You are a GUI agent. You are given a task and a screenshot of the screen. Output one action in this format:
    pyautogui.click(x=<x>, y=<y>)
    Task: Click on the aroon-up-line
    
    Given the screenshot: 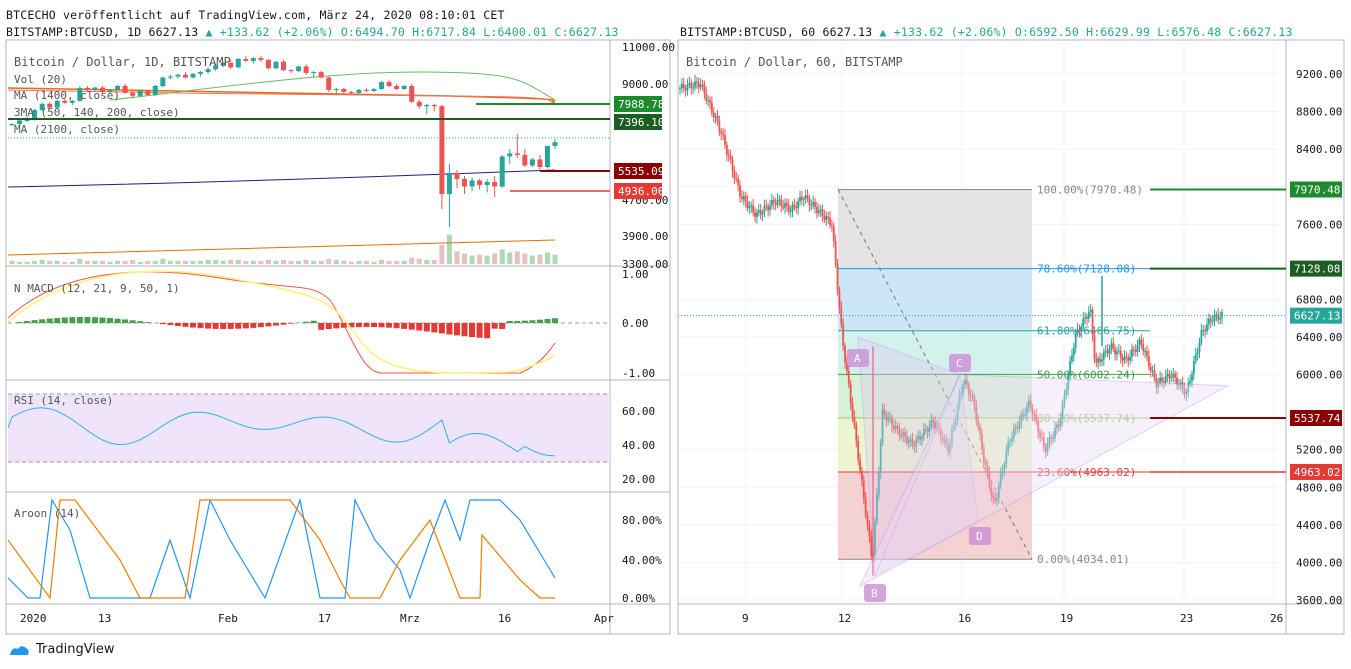 What is the action you would take?
    pyautogui.click(x=281, y=549)
    